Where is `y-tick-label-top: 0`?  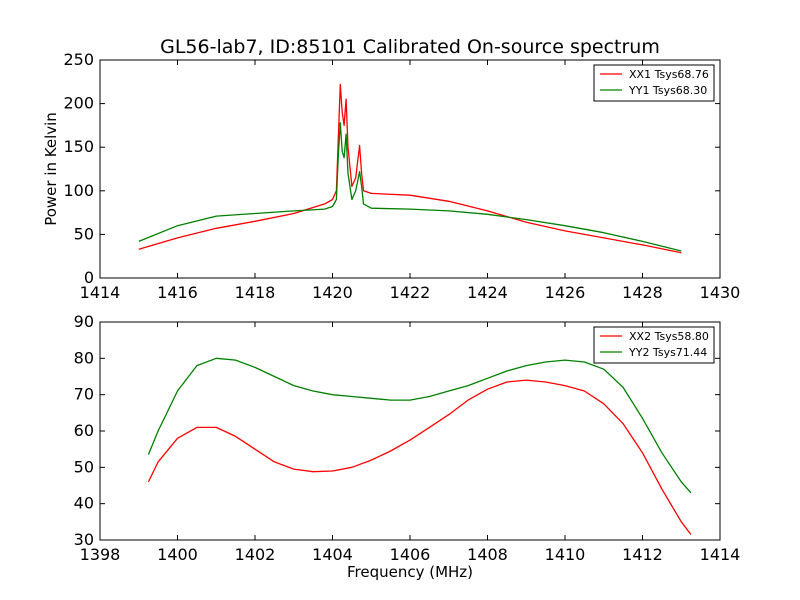 y-tick-label-top: 0 is located at coordinates (89, 277).